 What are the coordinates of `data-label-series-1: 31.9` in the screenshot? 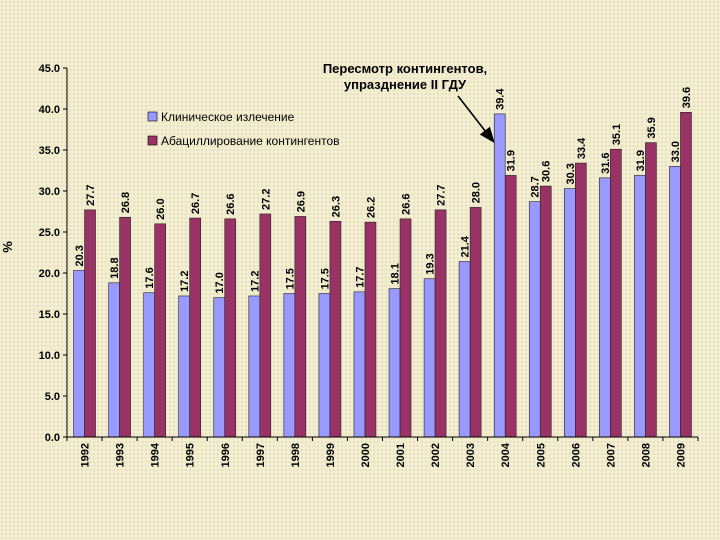 It's located at (641, 160).